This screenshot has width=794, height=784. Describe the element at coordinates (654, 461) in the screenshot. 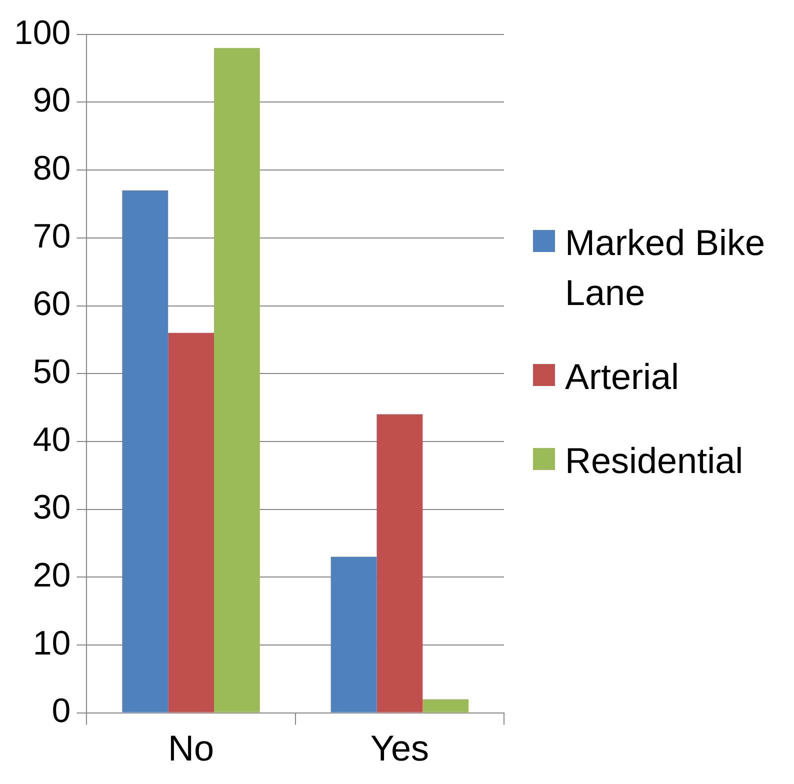

I see `legend-label: Residential` at that location.